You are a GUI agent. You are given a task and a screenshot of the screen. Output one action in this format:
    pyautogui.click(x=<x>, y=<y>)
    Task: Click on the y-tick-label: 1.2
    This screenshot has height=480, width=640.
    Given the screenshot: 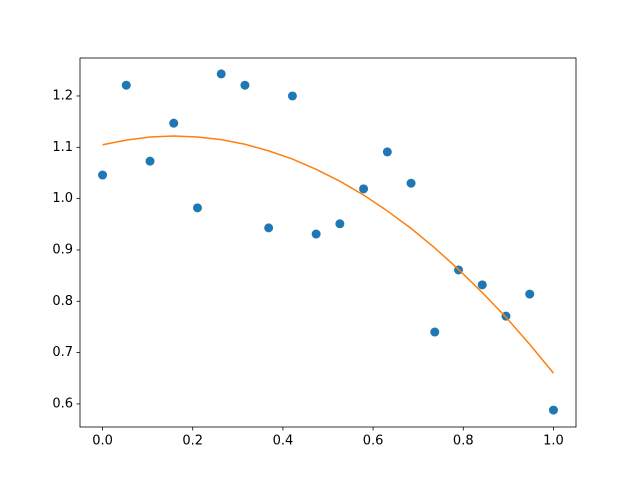 What is the action you would take?
    pyautogui.click(x=62, y=95)
    